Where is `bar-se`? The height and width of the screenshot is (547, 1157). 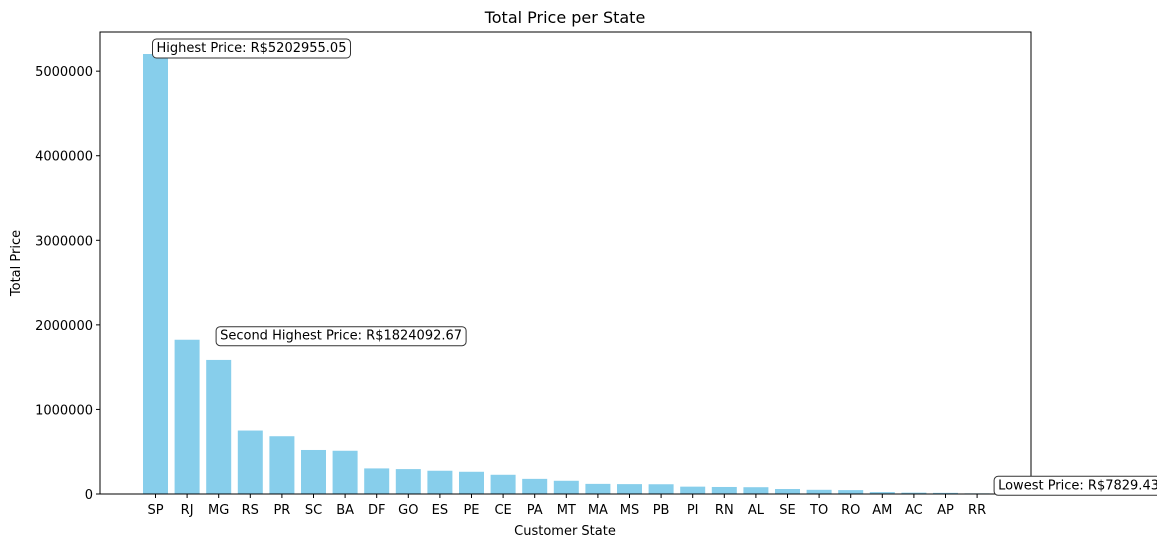 bar-se is located at coordinates (787, 491).